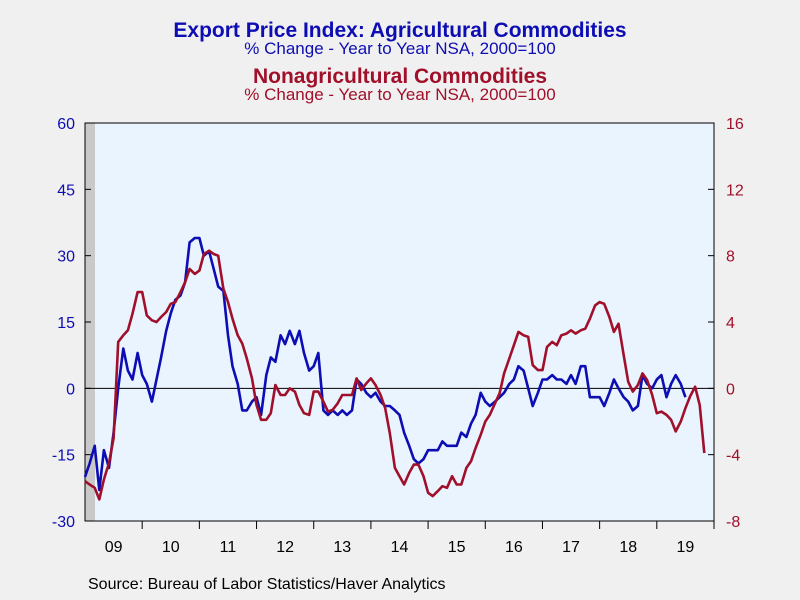 The image size is (800, 600). Describe the element at coordinates (66, 190) in the screenshot. I see `y-left-tick-label: 45` at that location.